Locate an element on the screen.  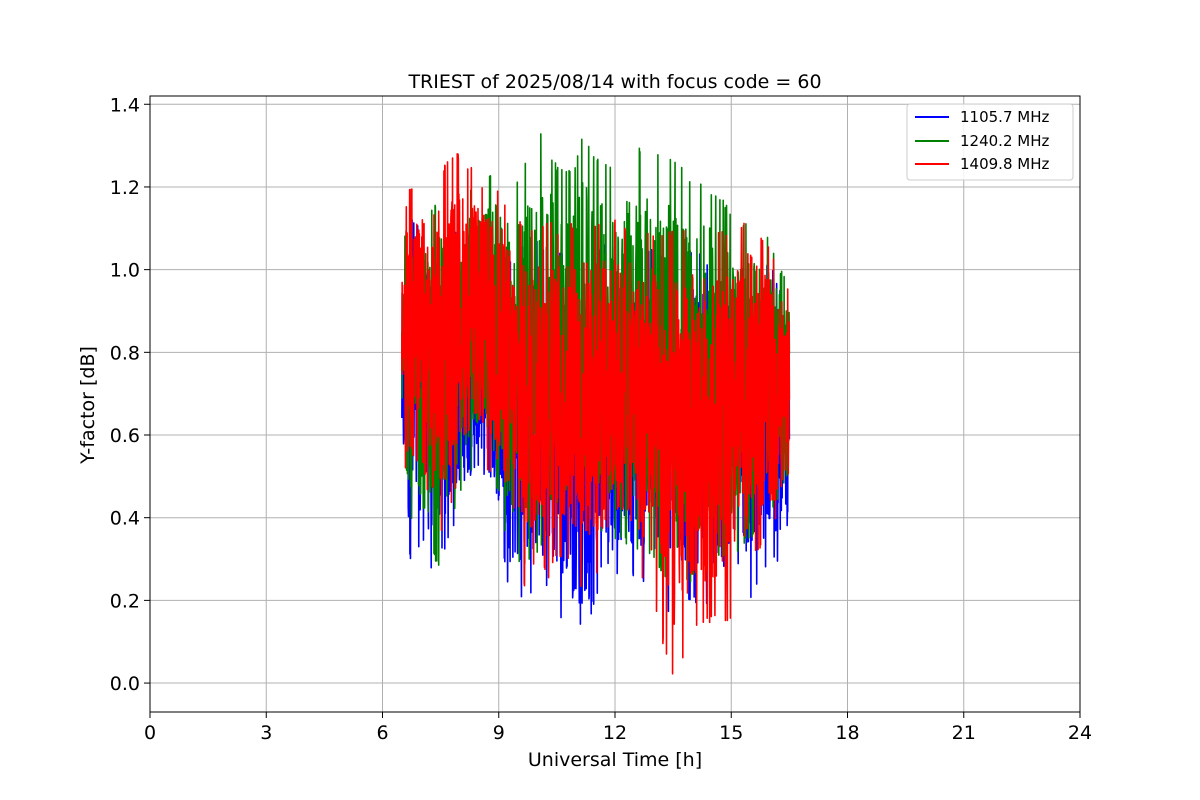
y-tick-label: 0.2 is located at coordinates (125, 601).